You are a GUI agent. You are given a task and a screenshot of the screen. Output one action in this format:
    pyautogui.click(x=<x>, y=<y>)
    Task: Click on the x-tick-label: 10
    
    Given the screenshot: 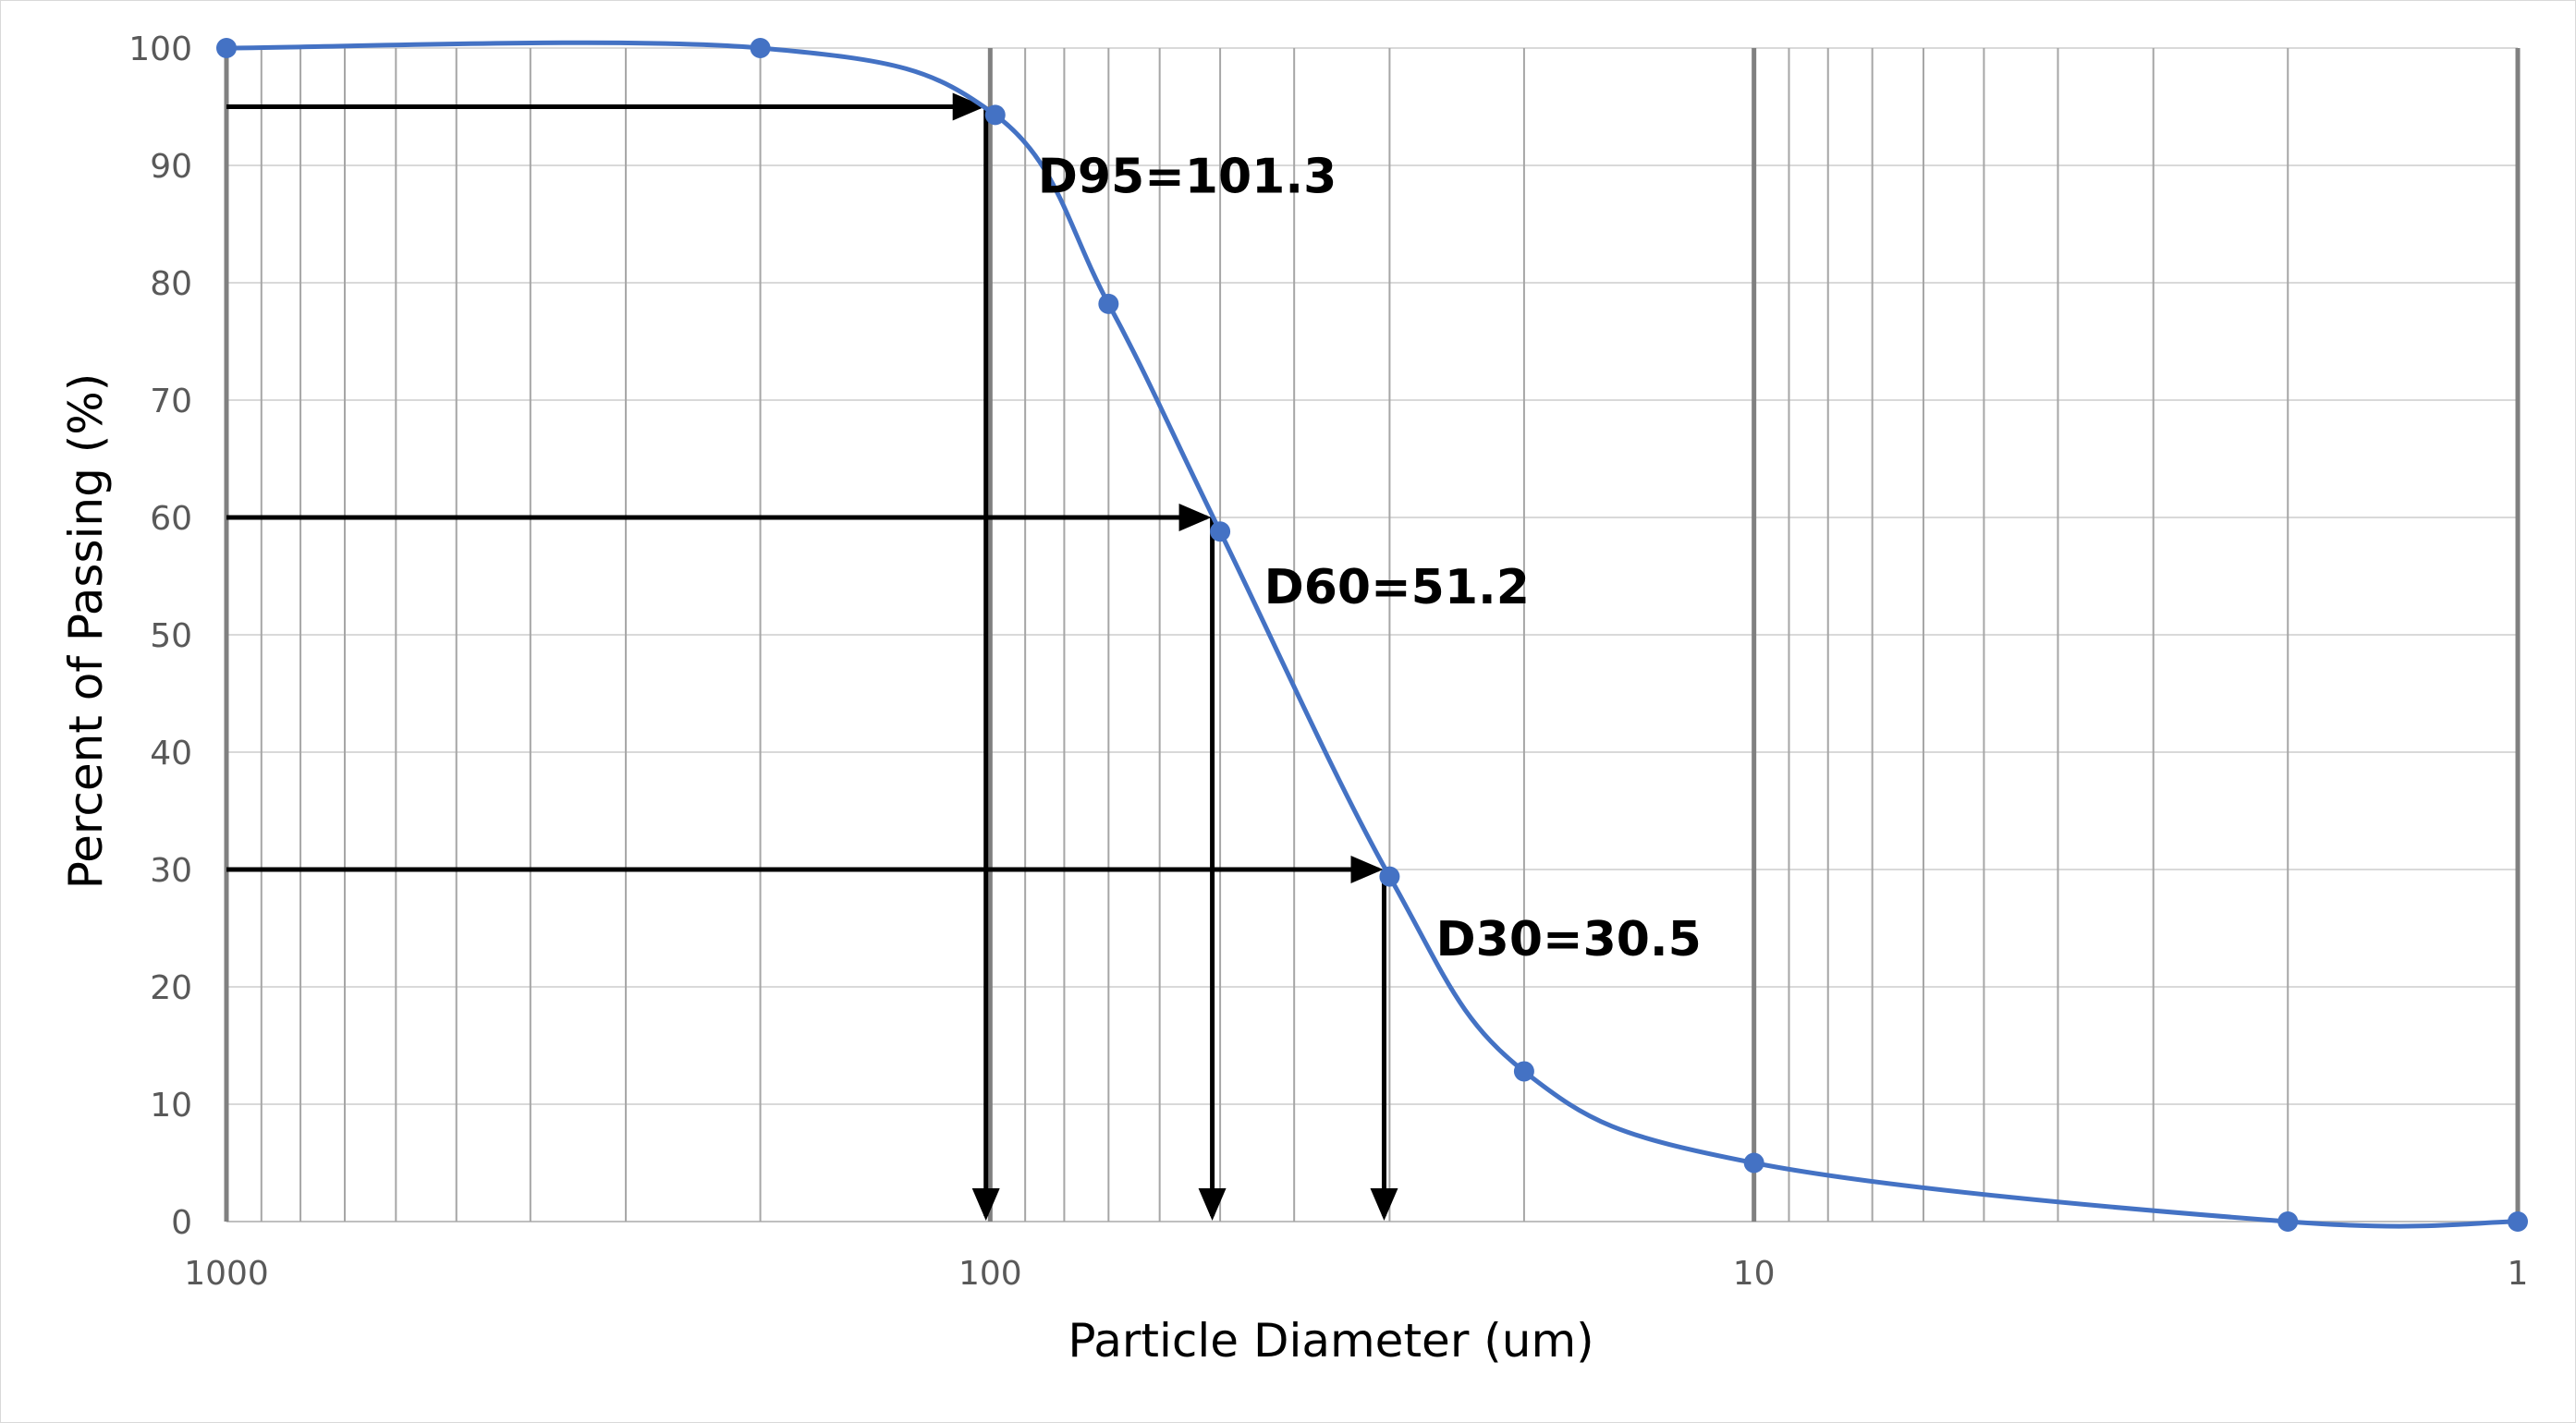 What is the action you would take?
    pyautogui.click(x=1754, y=1274)
    